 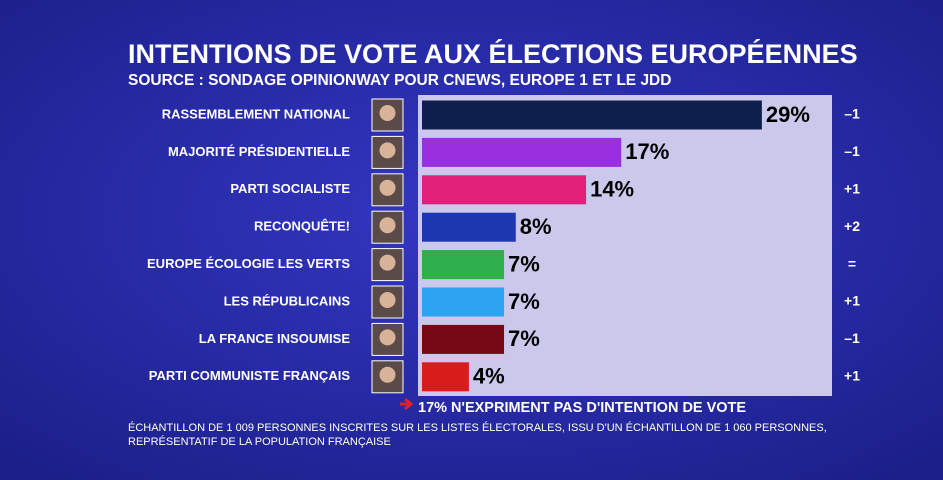 I want to click on category-label: LES RÉPUBLICAINS, so click(x=287, y=300).